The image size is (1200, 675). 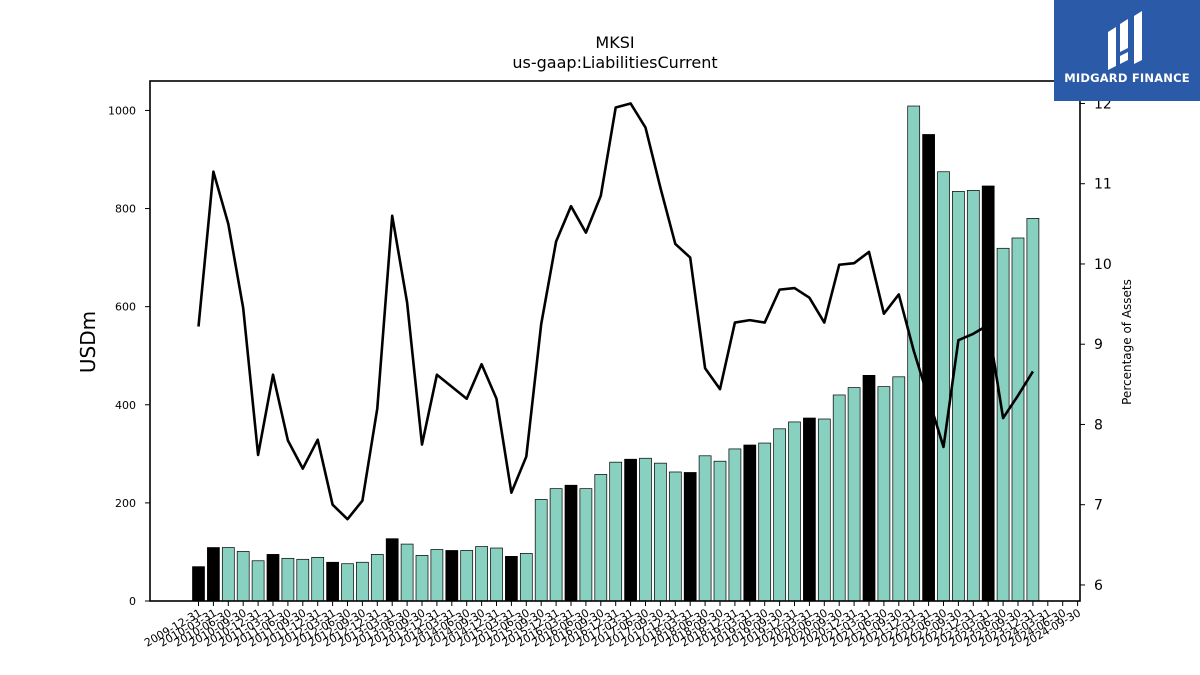 What do you see at coordinates (1127, 78) in the screenshot?
I see `logo-text: MIDGARD FINANCE` at bounding box center [1127, 78].